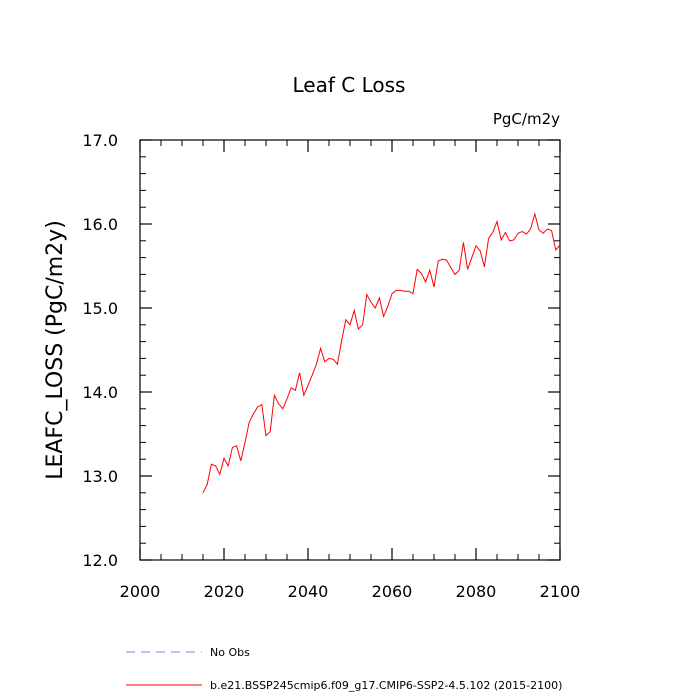 The image size is (700, 700). I want to click on x-tick-label: 2080, so click(476, 591).